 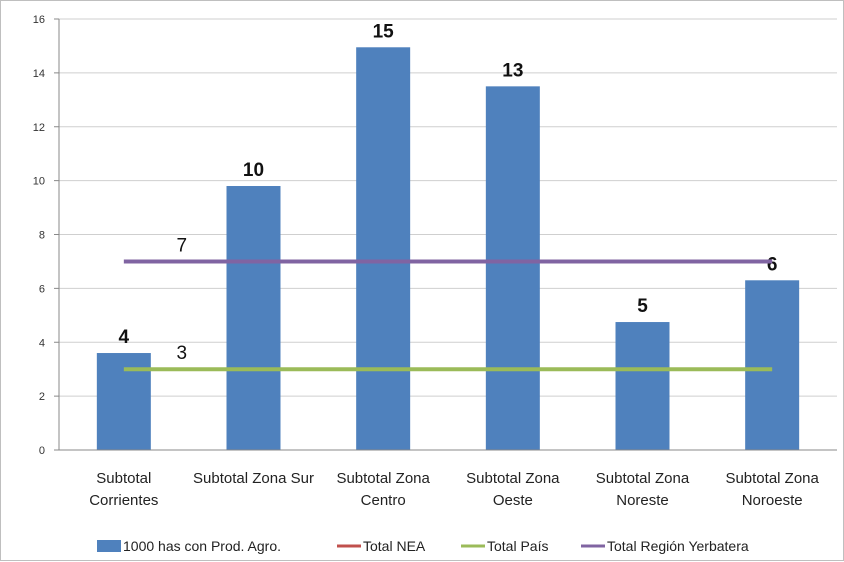 I want to click on y-tick-label: 14, so click(x=39, y=74).